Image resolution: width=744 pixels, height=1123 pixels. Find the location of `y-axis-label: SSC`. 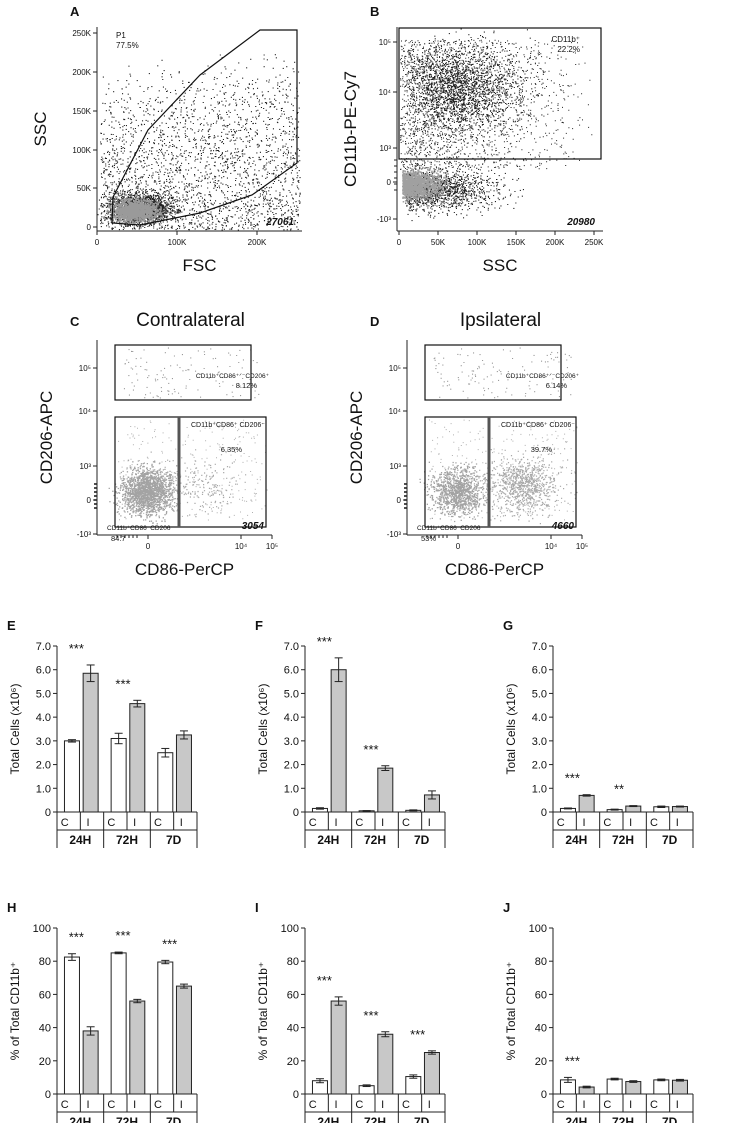

y-axis-label: SSC is located at coordinates (40, 129).